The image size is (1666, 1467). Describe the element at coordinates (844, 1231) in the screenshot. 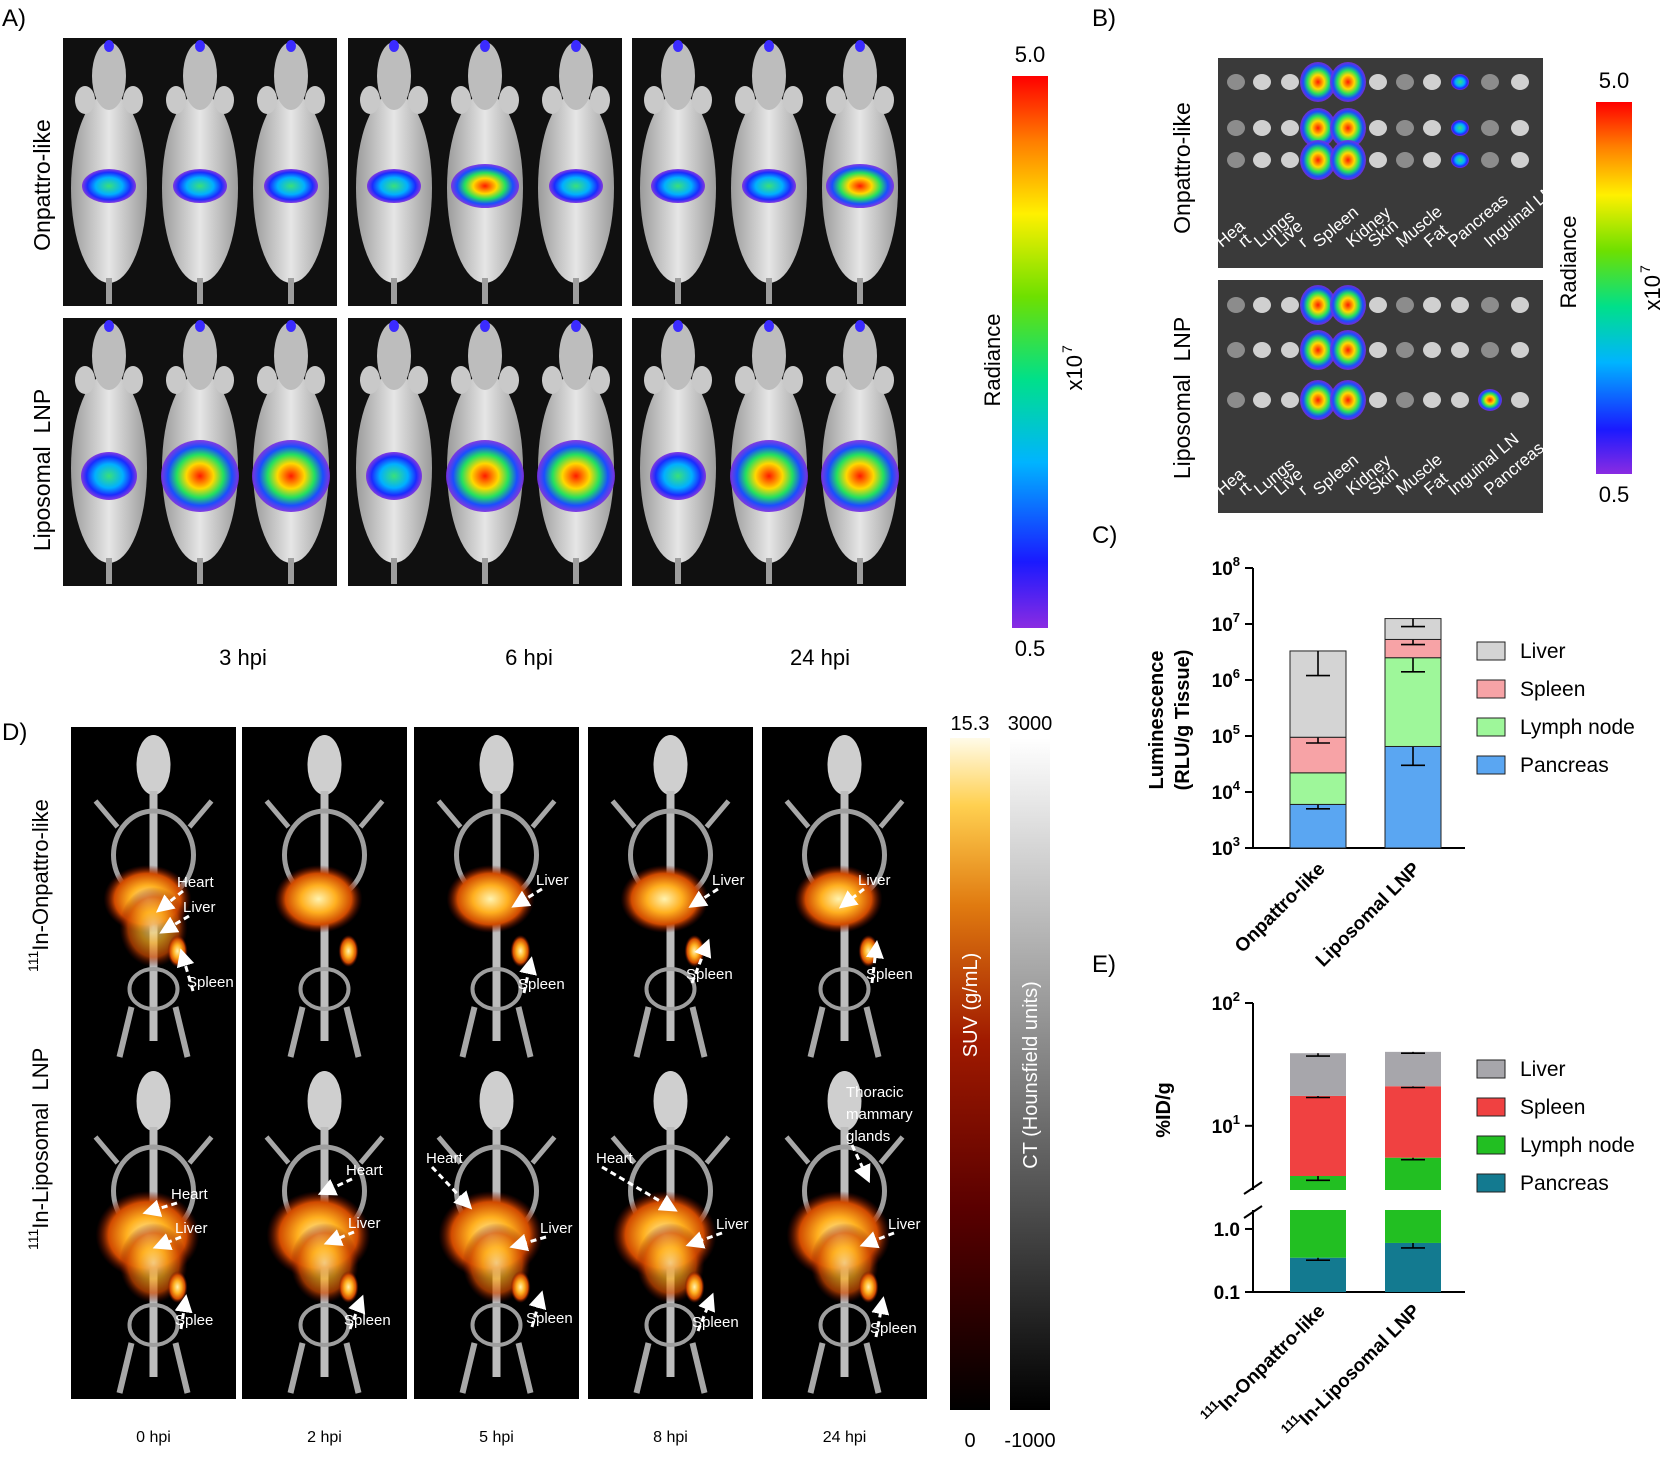

I see `panel-d-image-tile: Thoracic mammary glands Liver Spleen` at that location.